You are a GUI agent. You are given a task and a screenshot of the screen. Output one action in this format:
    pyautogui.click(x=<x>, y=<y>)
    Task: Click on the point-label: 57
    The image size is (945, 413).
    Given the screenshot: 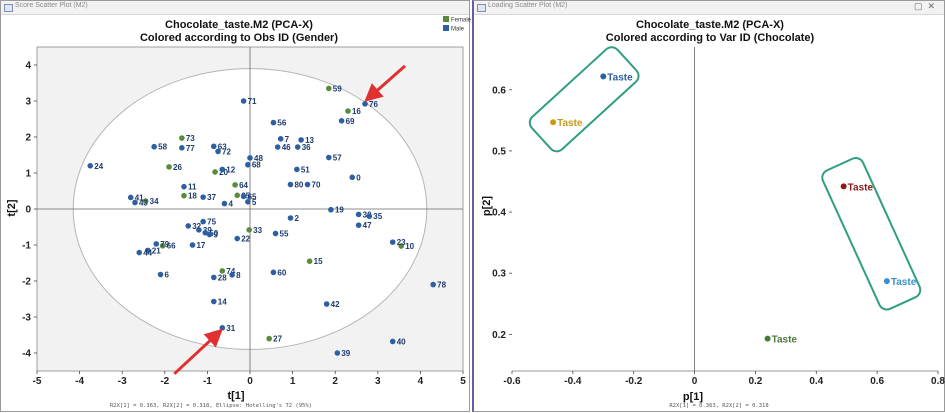 What is the action you would take?
    pyautogui.click(x=337, y=158)
    